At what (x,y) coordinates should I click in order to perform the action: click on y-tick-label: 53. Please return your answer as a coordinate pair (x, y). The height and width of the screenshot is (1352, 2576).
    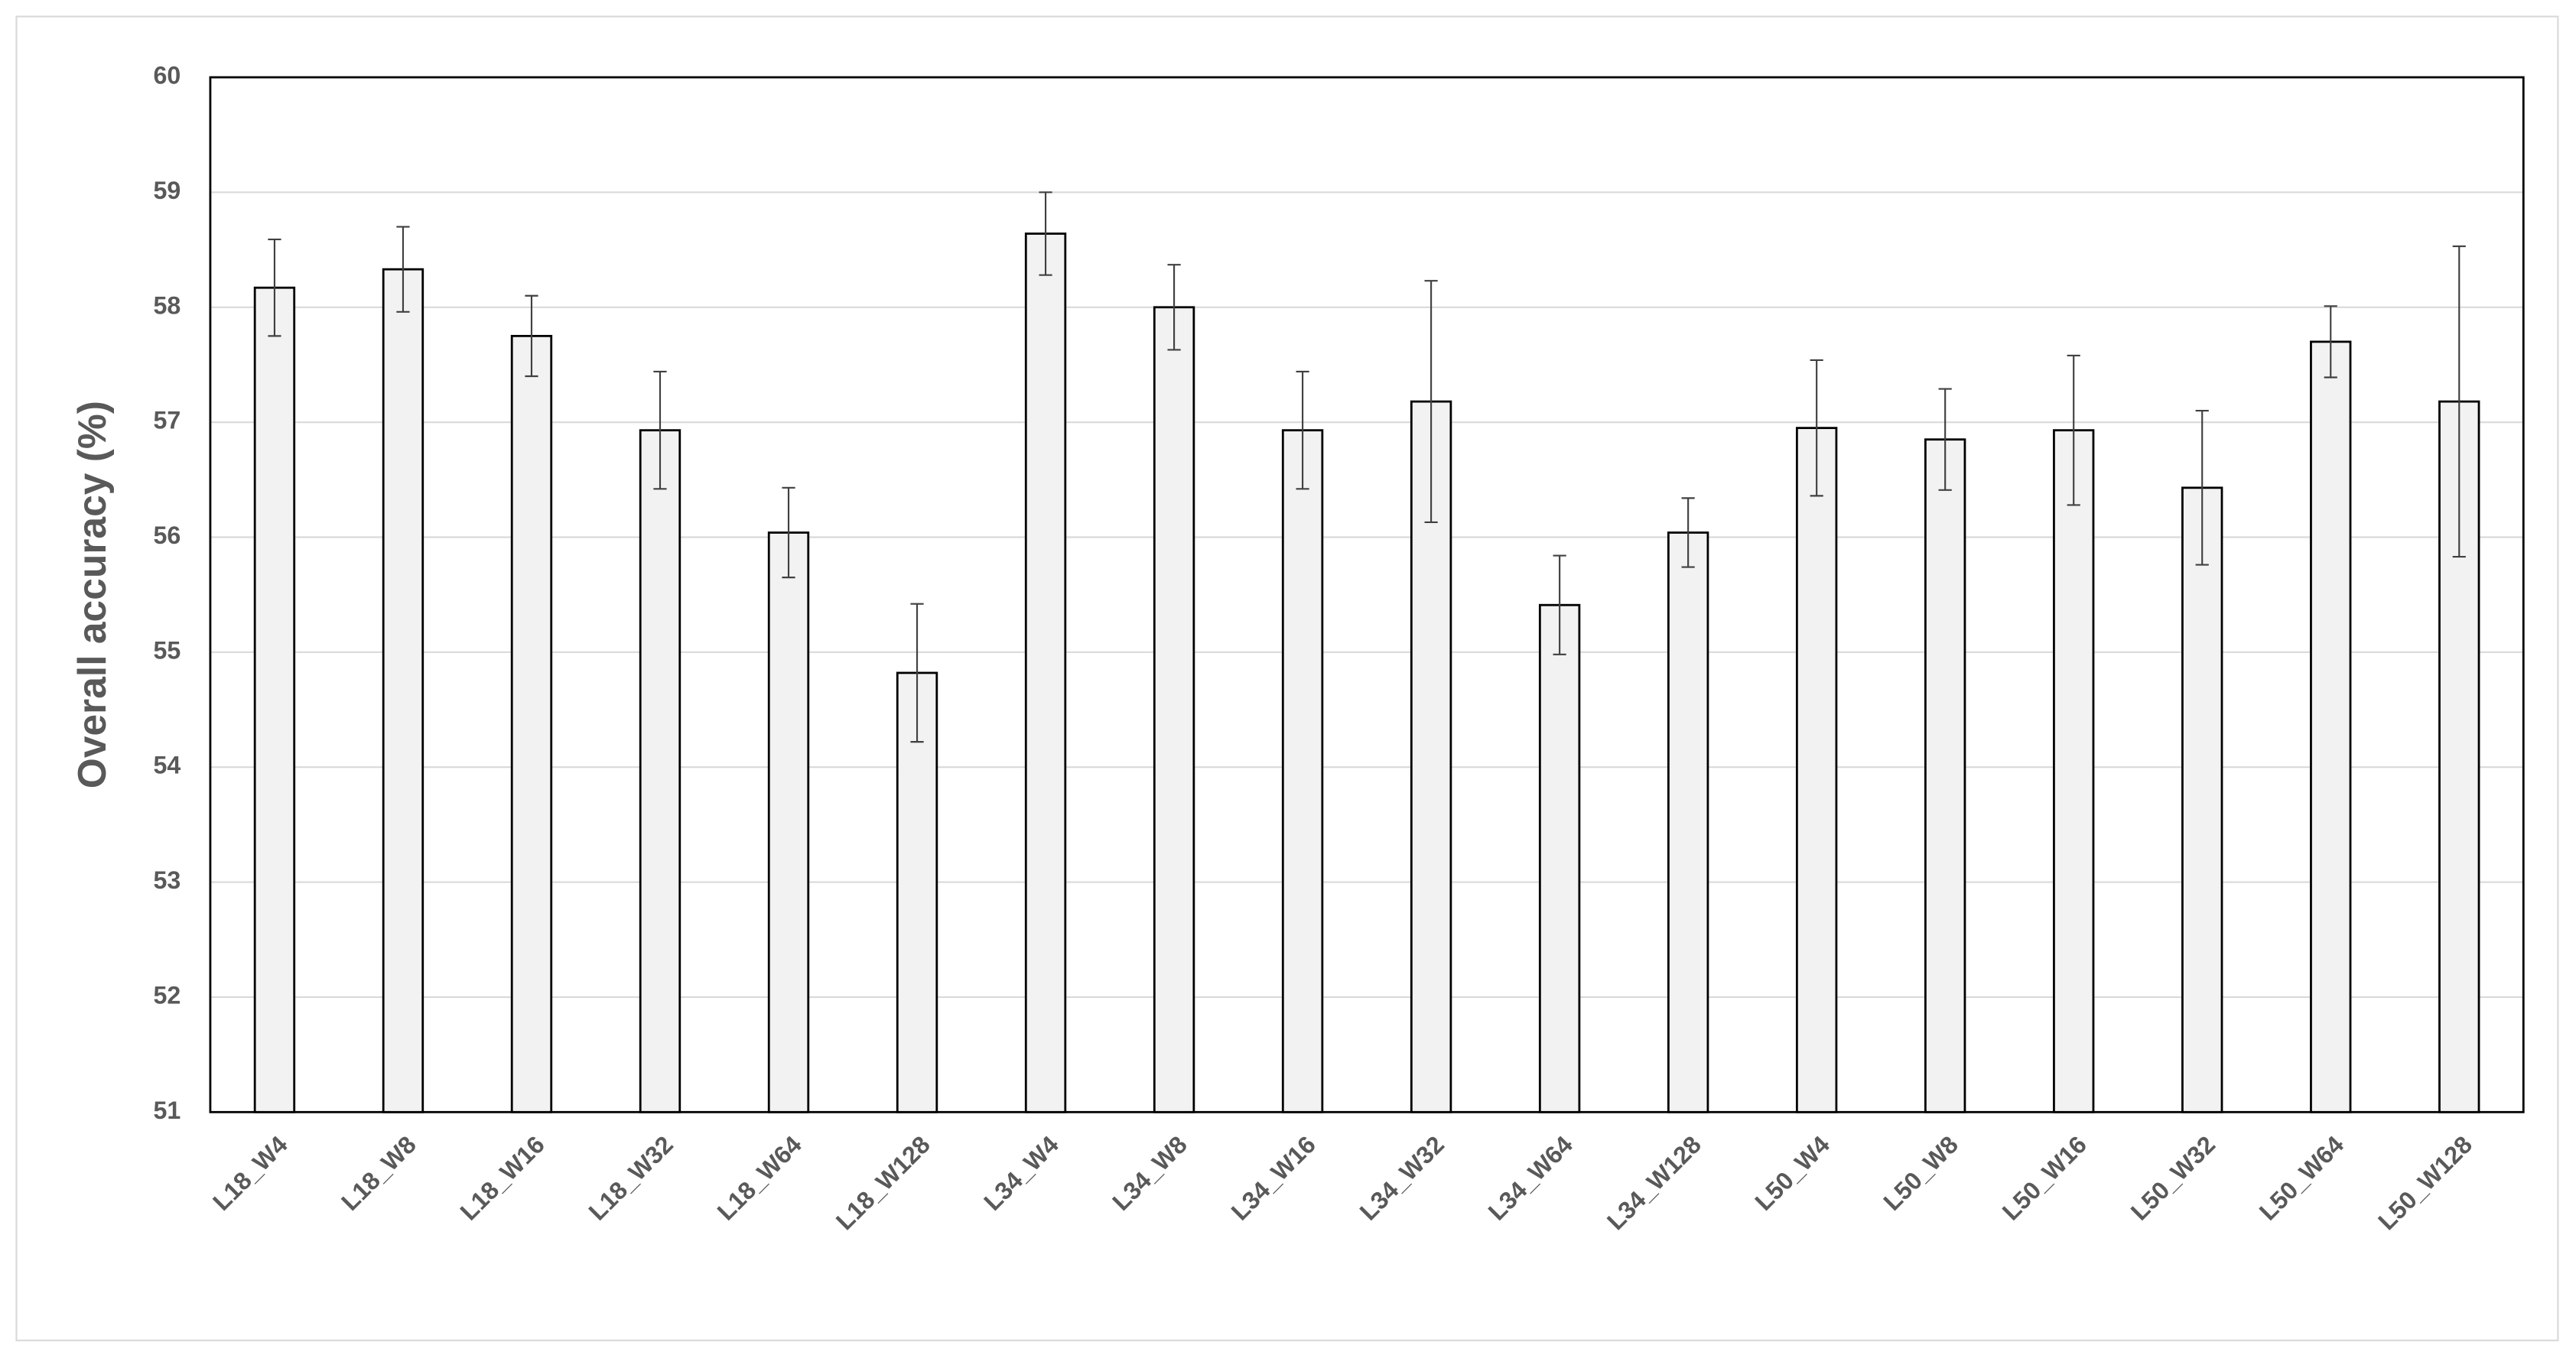
    Looking at the image, I should click on (167, 880).